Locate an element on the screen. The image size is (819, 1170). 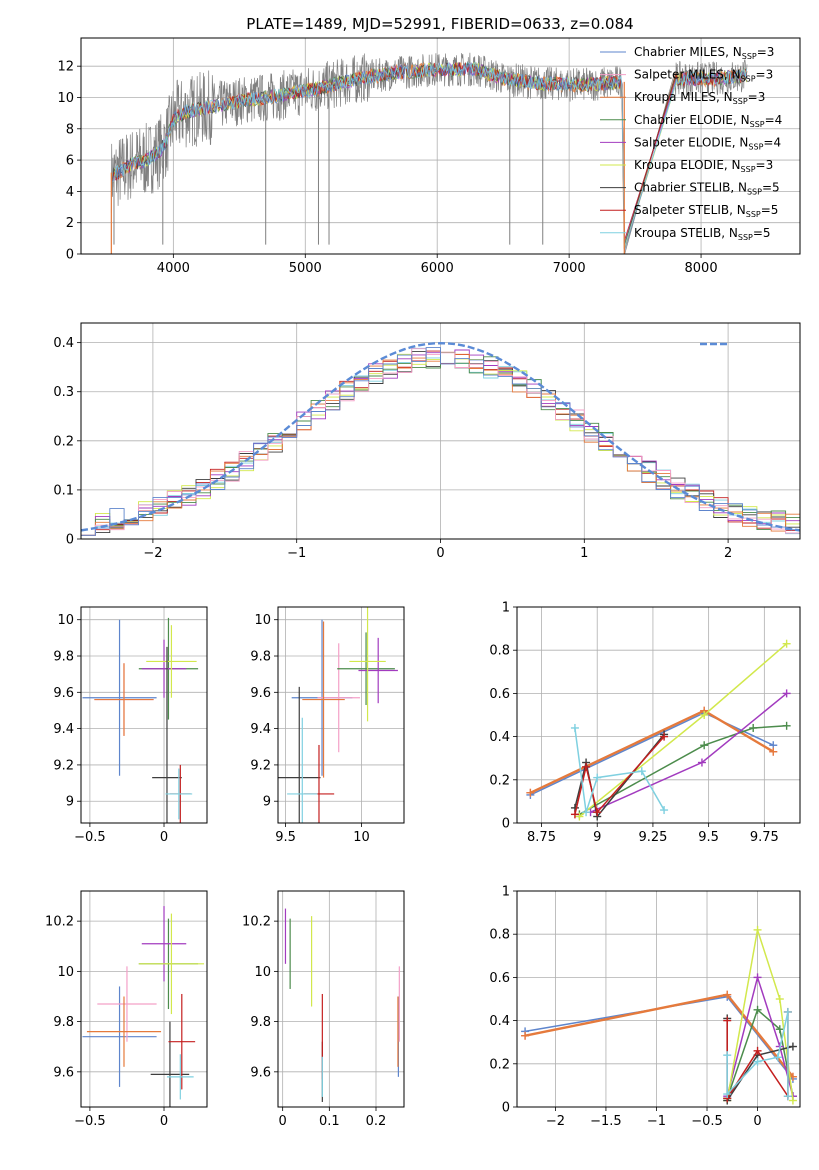
x-tick-label: 2 is located at coordinates (728, 553).